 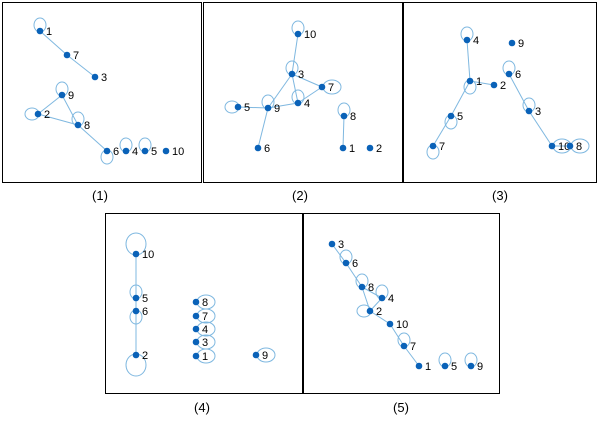 I want to click on panel-caption: (5), so click(x=401, y=407).